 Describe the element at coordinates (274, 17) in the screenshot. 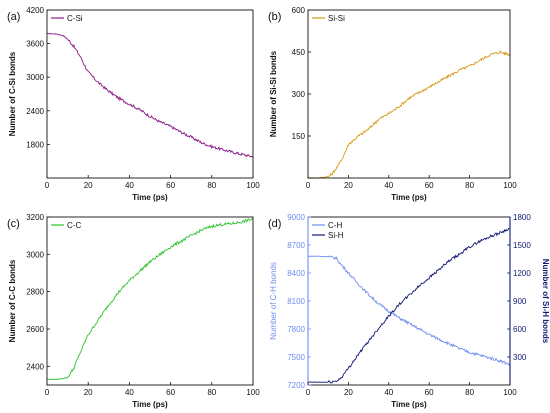

I see `panel-label: (b)` at that location.